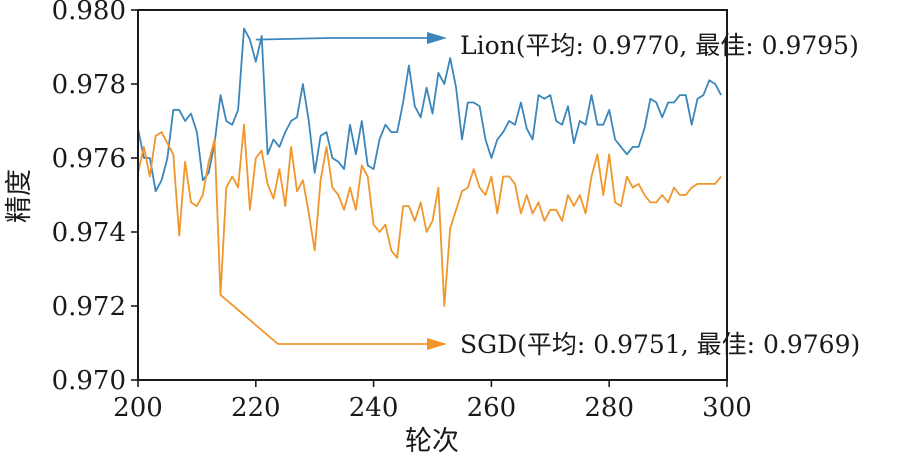  I want to click on y-tick-label: 0.974, so click(89, 233).